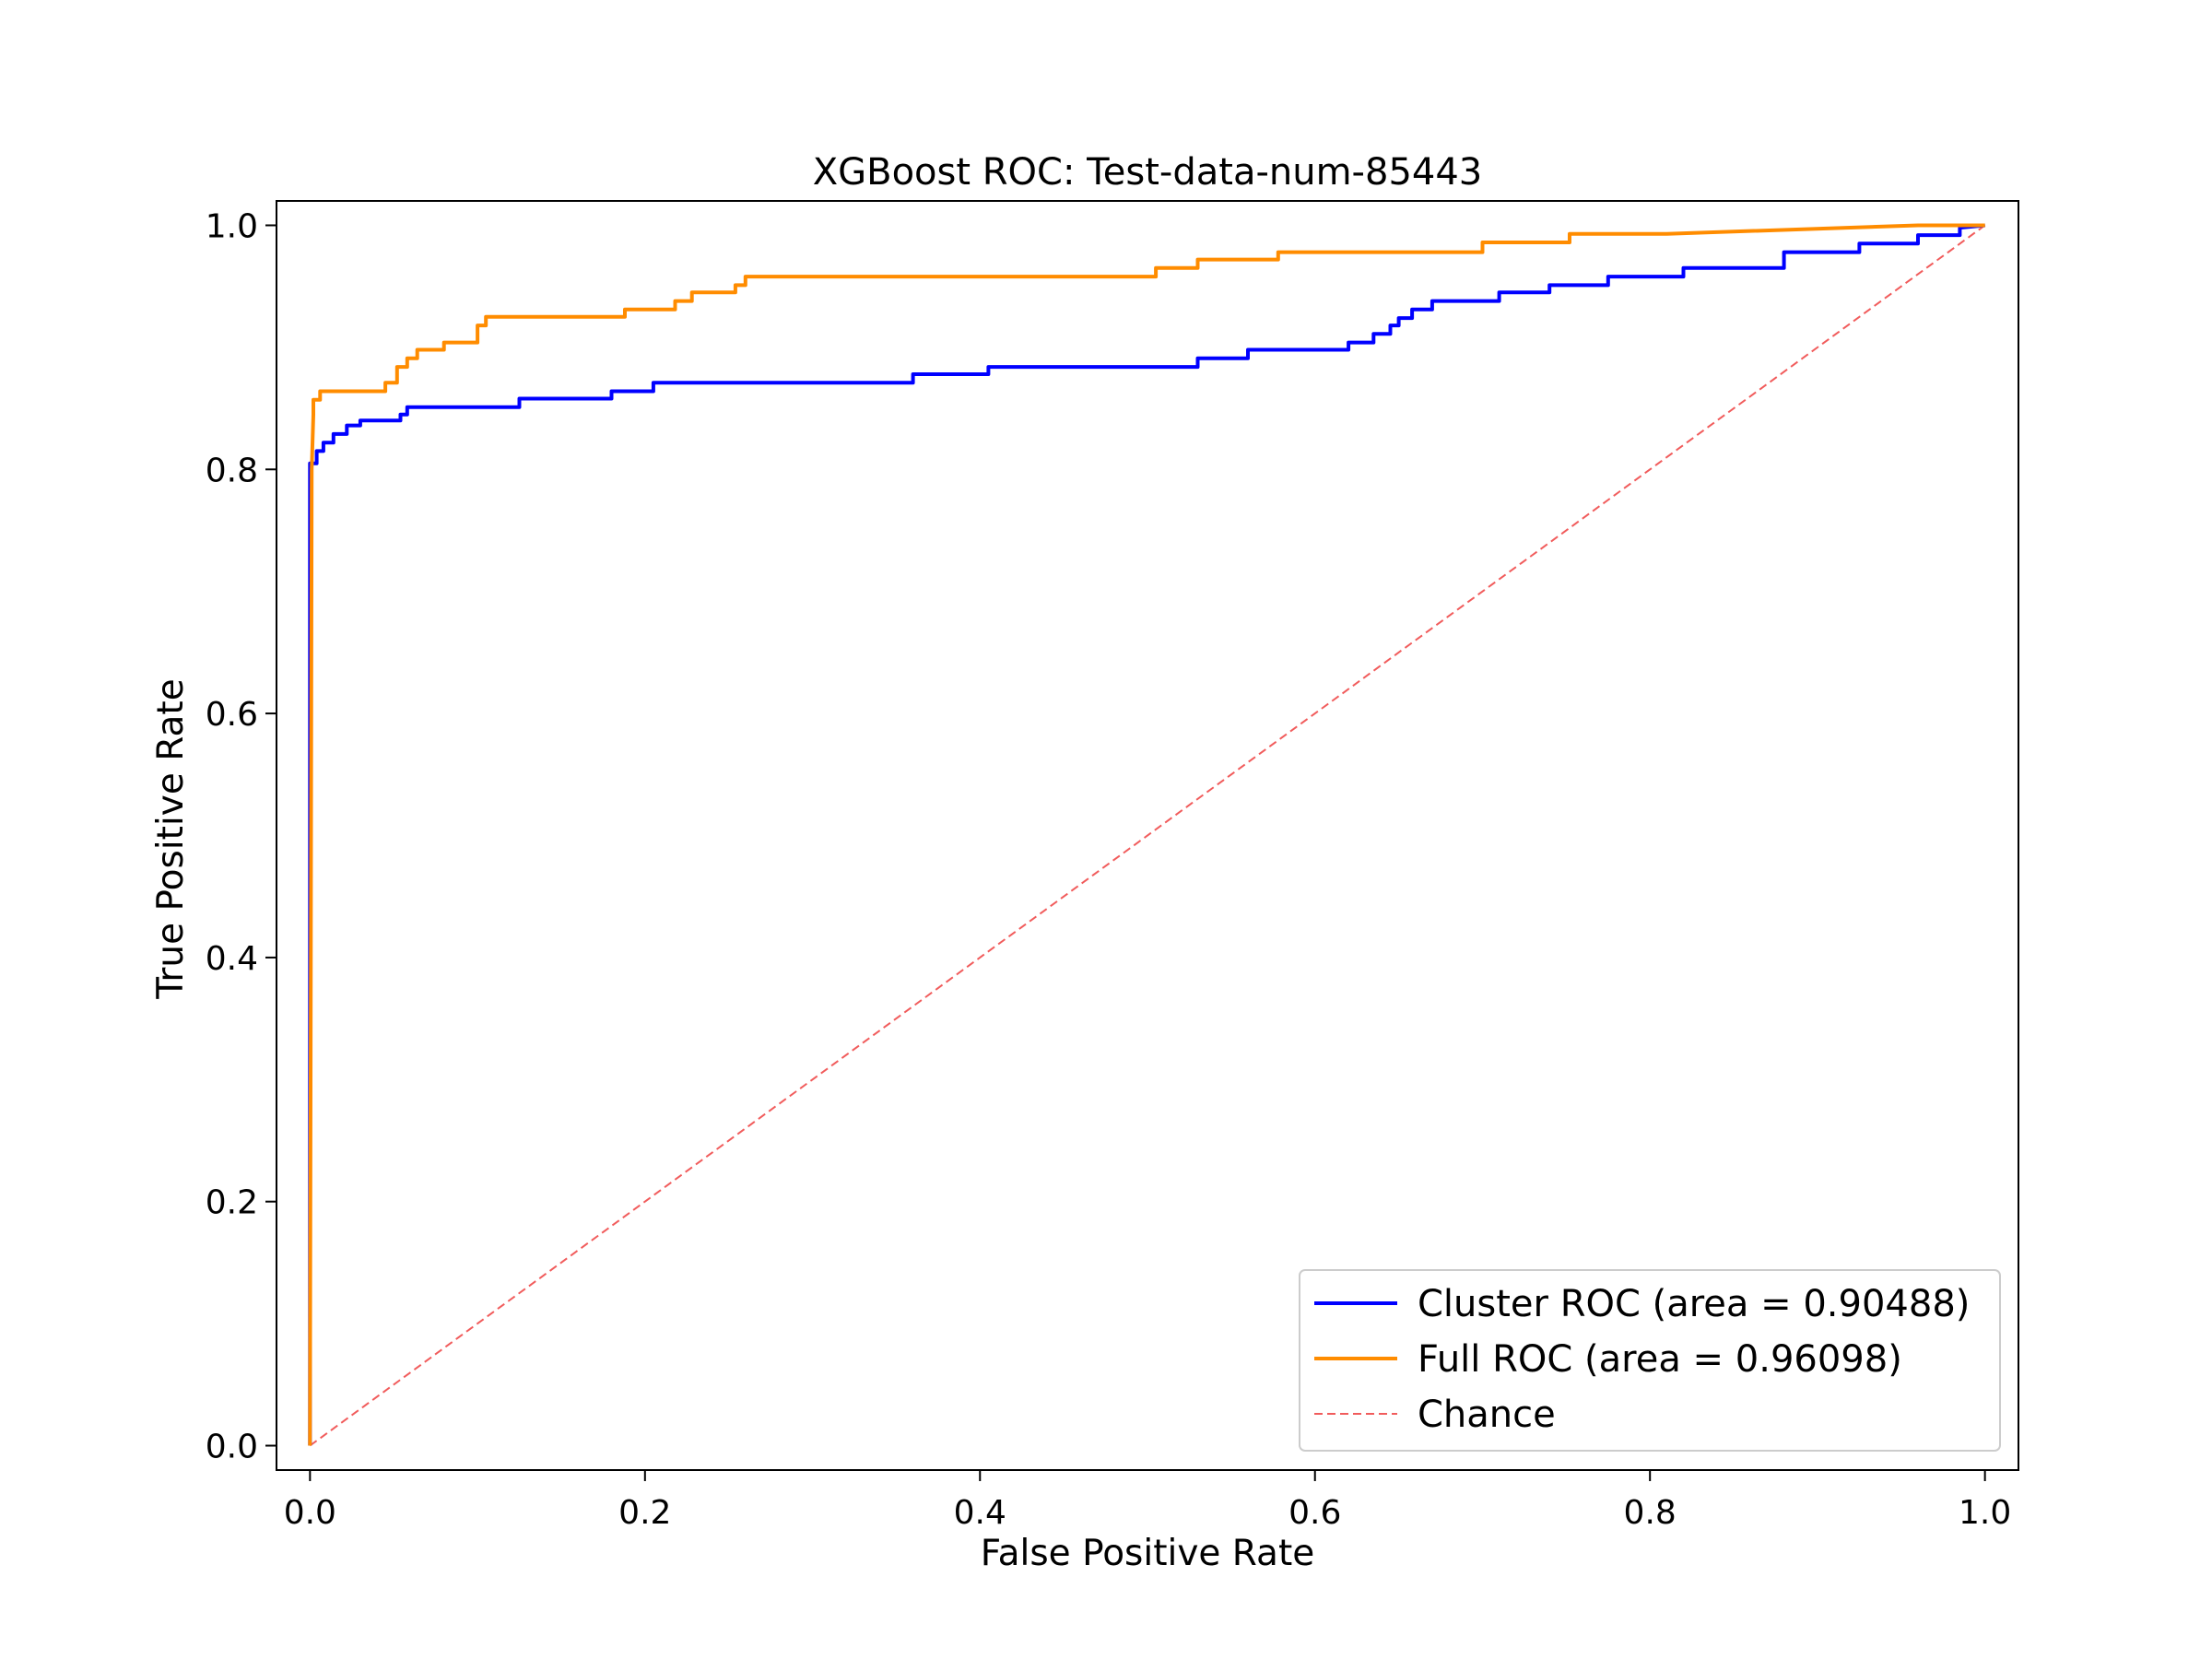 This screenshot has width=2212, height=1659. I want to click on legend-box, so click(1650, 1360).